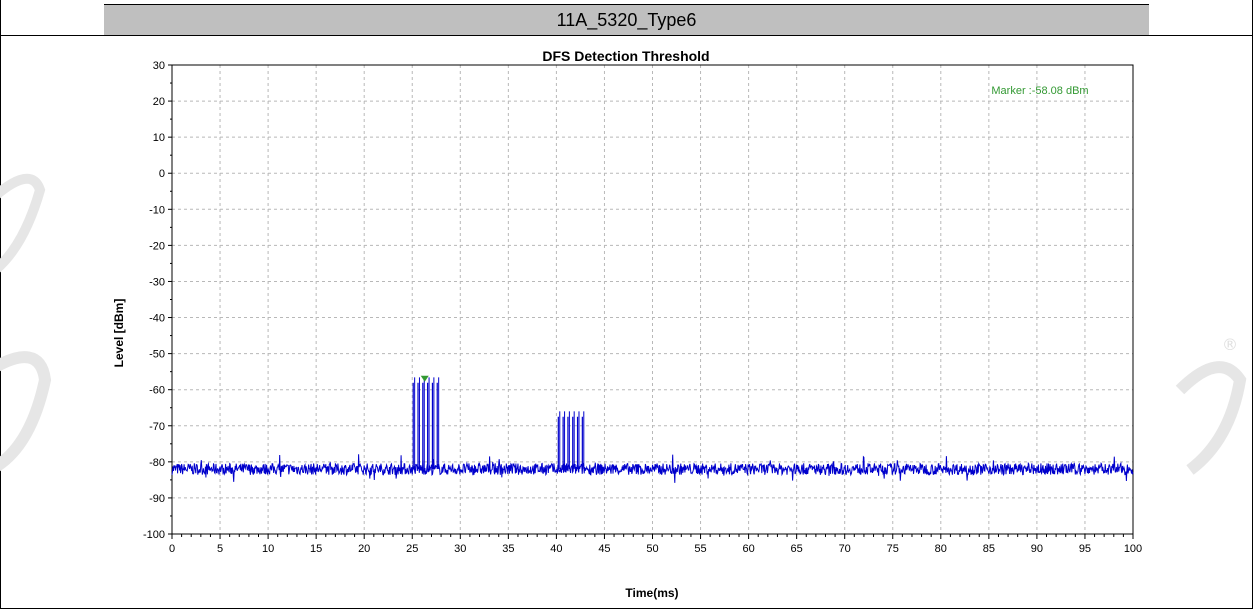 The height and width of the screenshot is (610, 1253). Describe the element at coordinates (157, 391) in the screenshot. I see `y-tick-label: -60` at that location.